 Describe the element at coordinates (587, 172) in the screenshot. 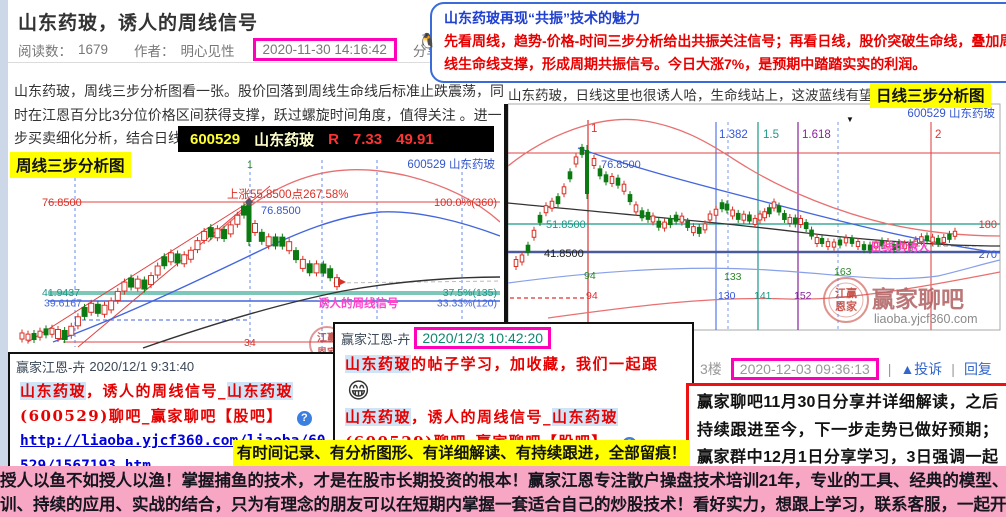

I see `daily-peak-candle` at that location.